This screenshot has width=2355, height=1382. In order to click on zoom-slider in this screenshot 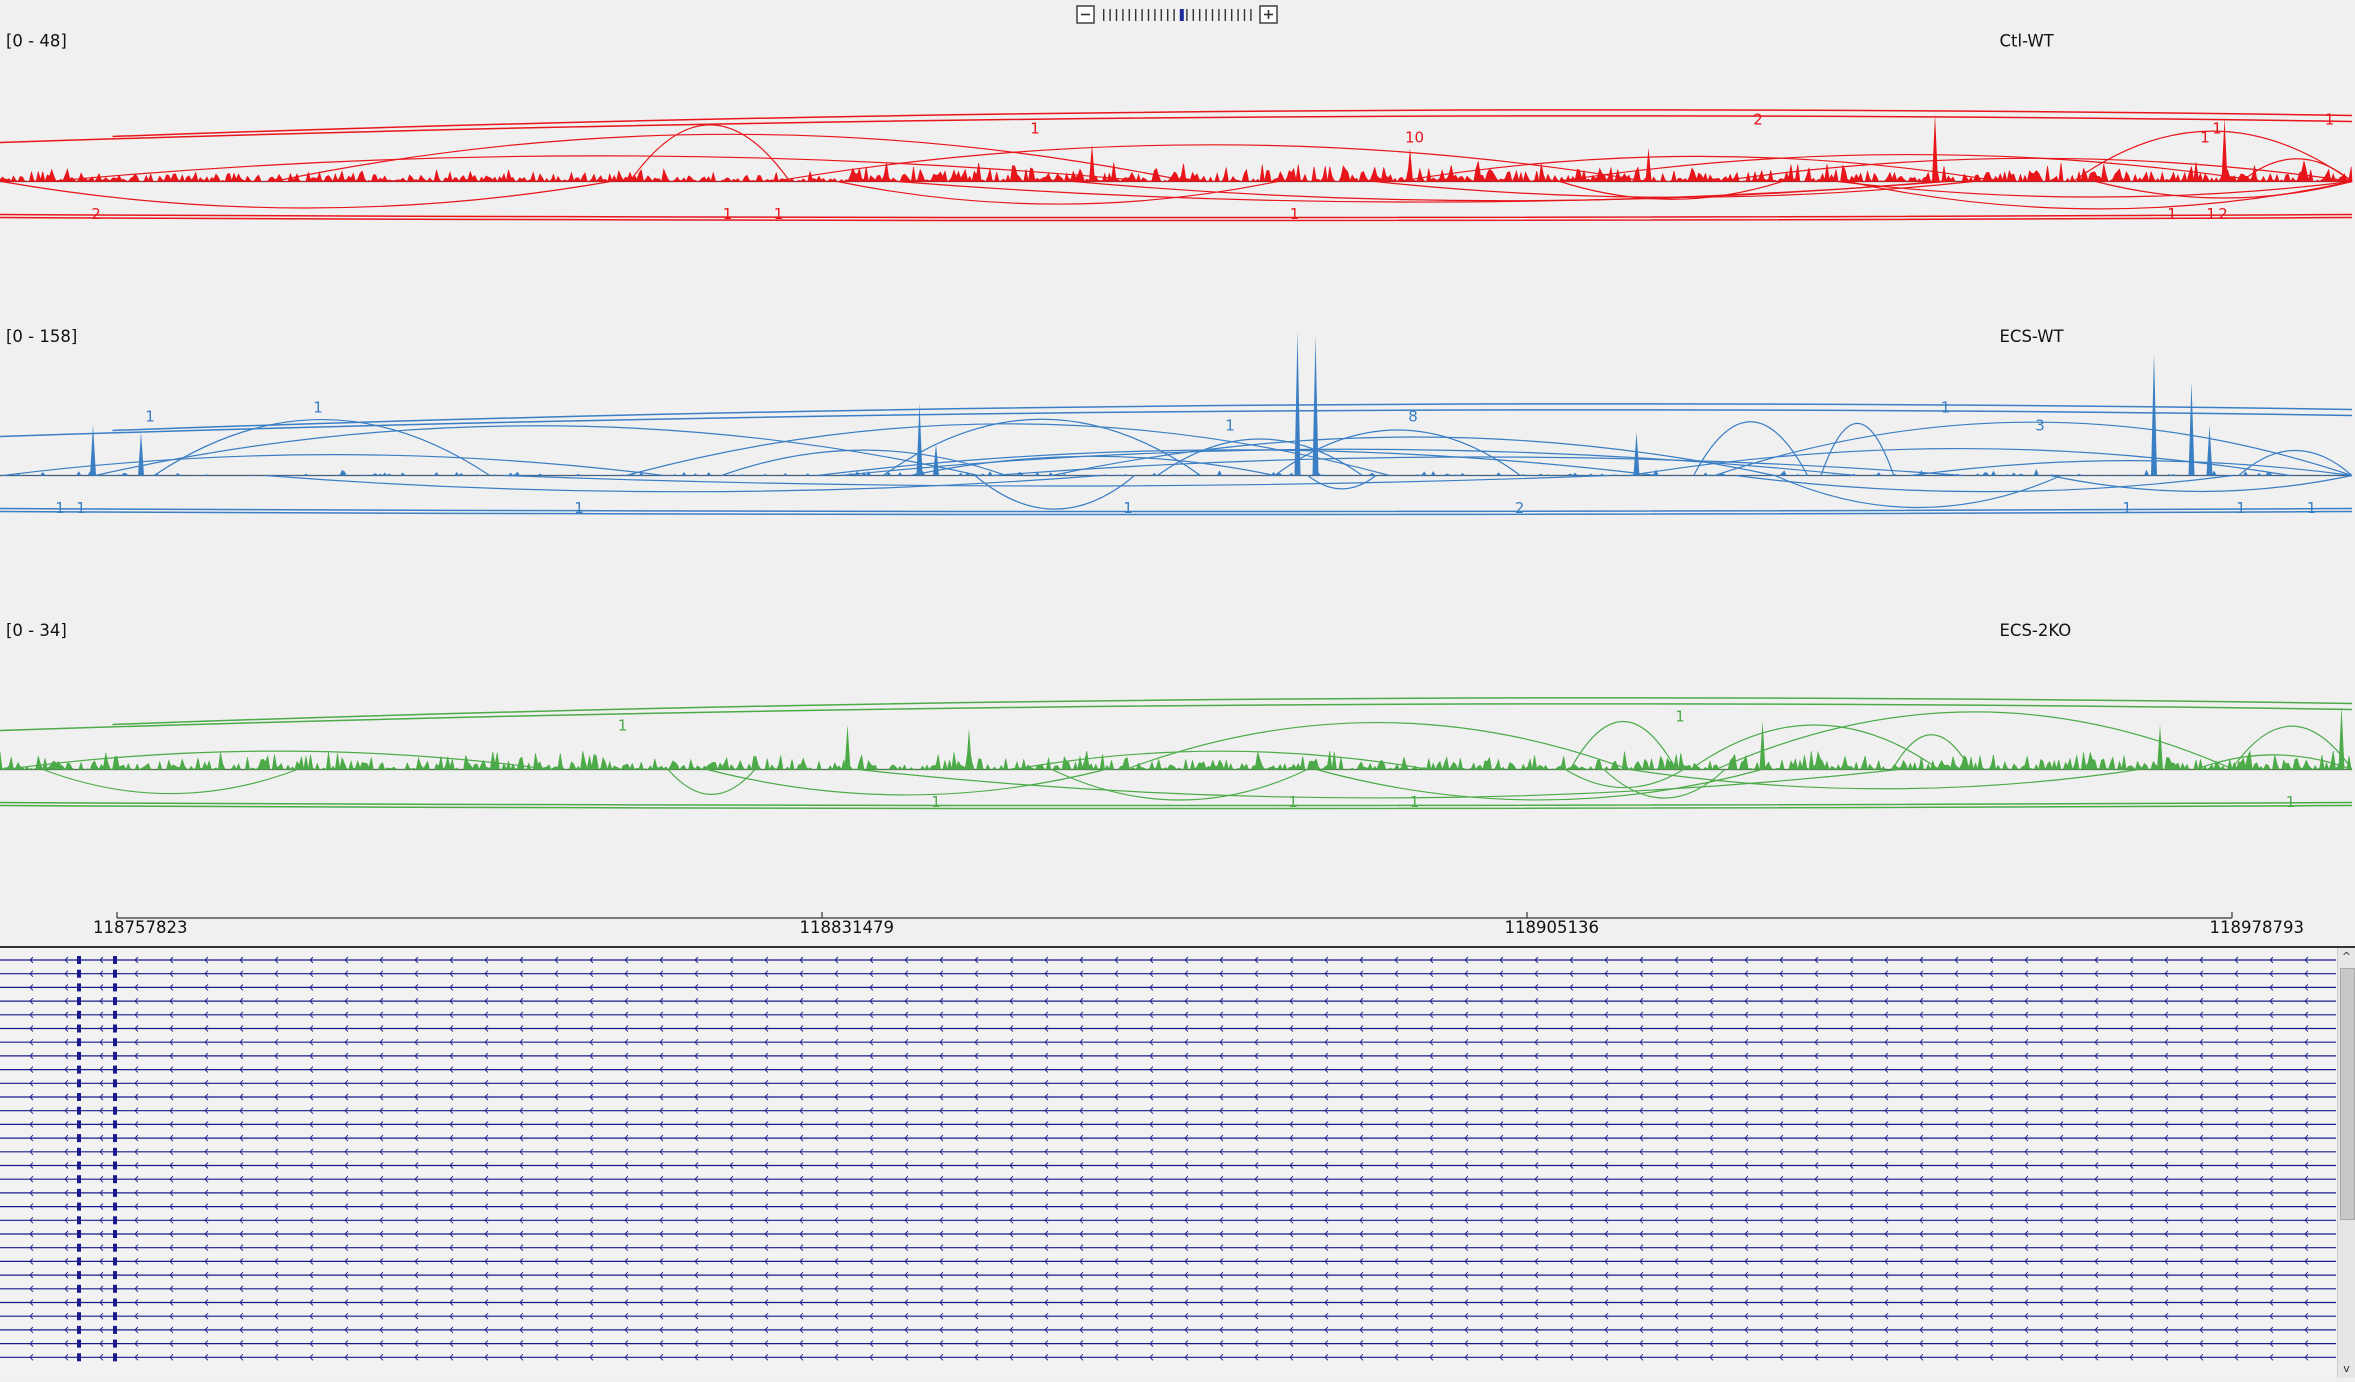, I will do `click(1177, 15)`.